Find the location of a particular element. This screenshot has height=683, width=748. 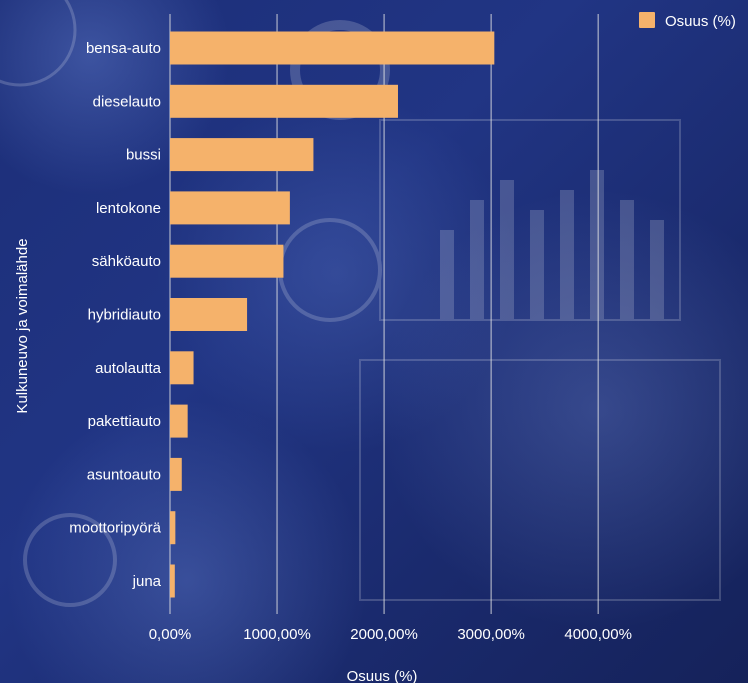

category-label: moottoripyörä is located at coordinates (115, 528).